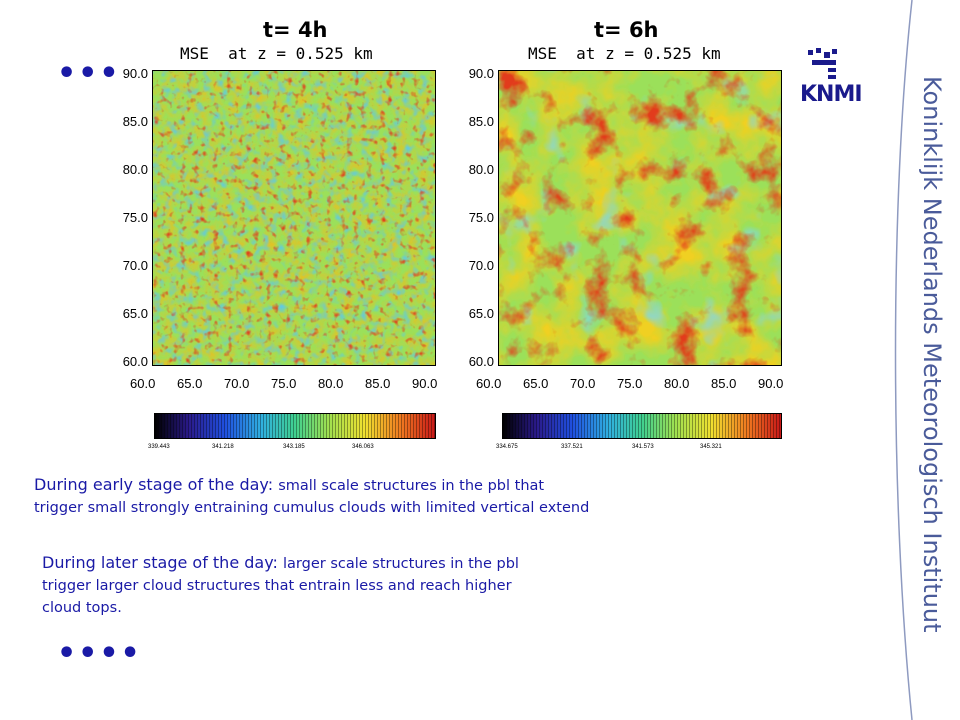 The width and height of the screenshot is (960, 720). I want to click on colorbar-label: 341.573, so click(643, 447).